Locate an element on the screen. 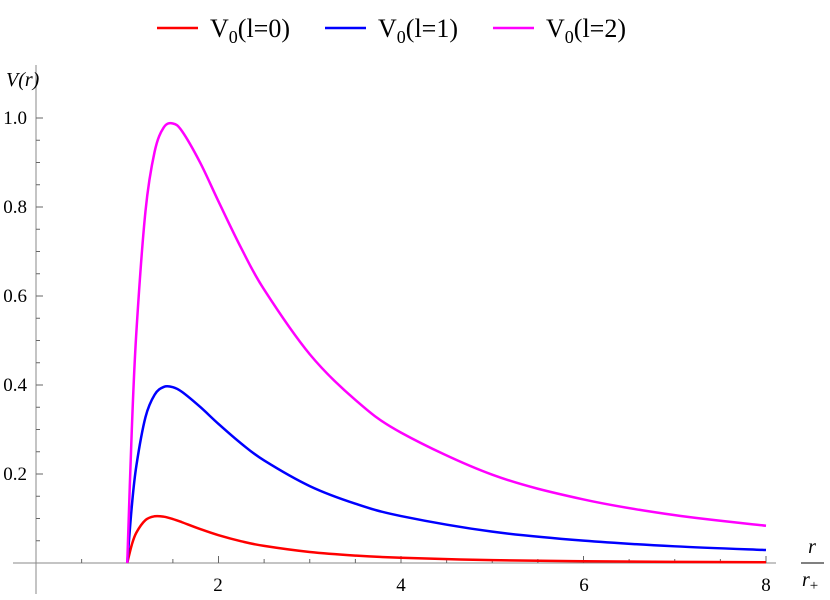  legend-label-rest: (l=2) is located at coordinates (600, 28).